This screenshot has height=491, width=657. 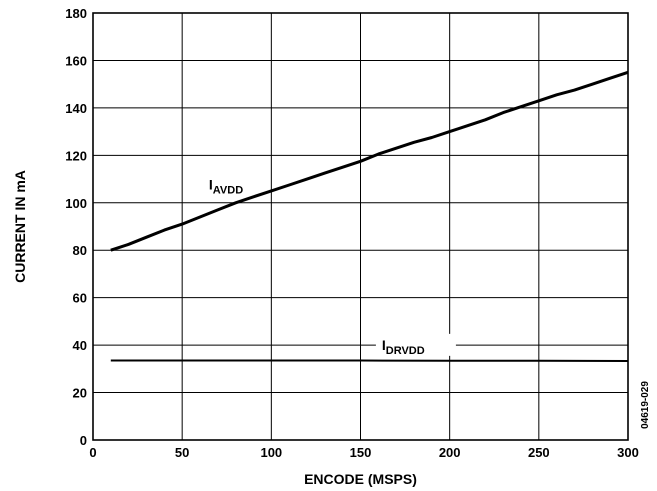 What do you see at coordinates (628, 452) in the screenshot?
I see `x-tick-label: 300` at bounding box center [628, 452].